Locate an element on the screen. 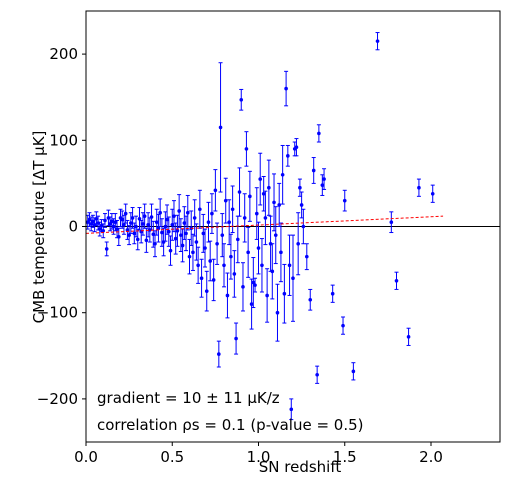 The height and width of the screenshot is (480, 517). x-tick-label: 1.5 is located at coordinates (345, 457).